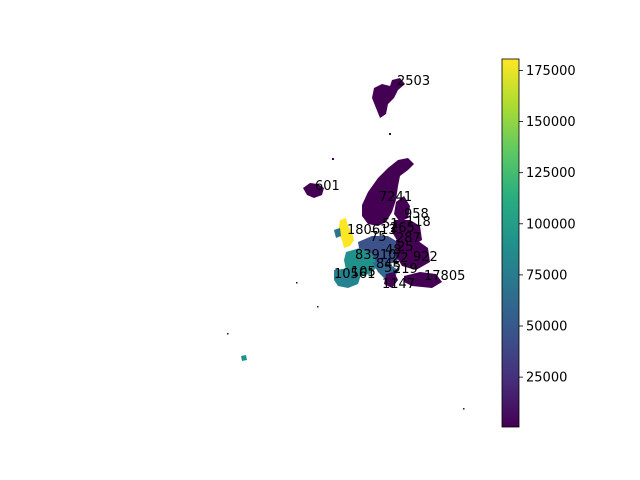  Describe the element at coordinates (546, 378) in the screenshot. I see `colorbar-tick-label: 25000` at that location.